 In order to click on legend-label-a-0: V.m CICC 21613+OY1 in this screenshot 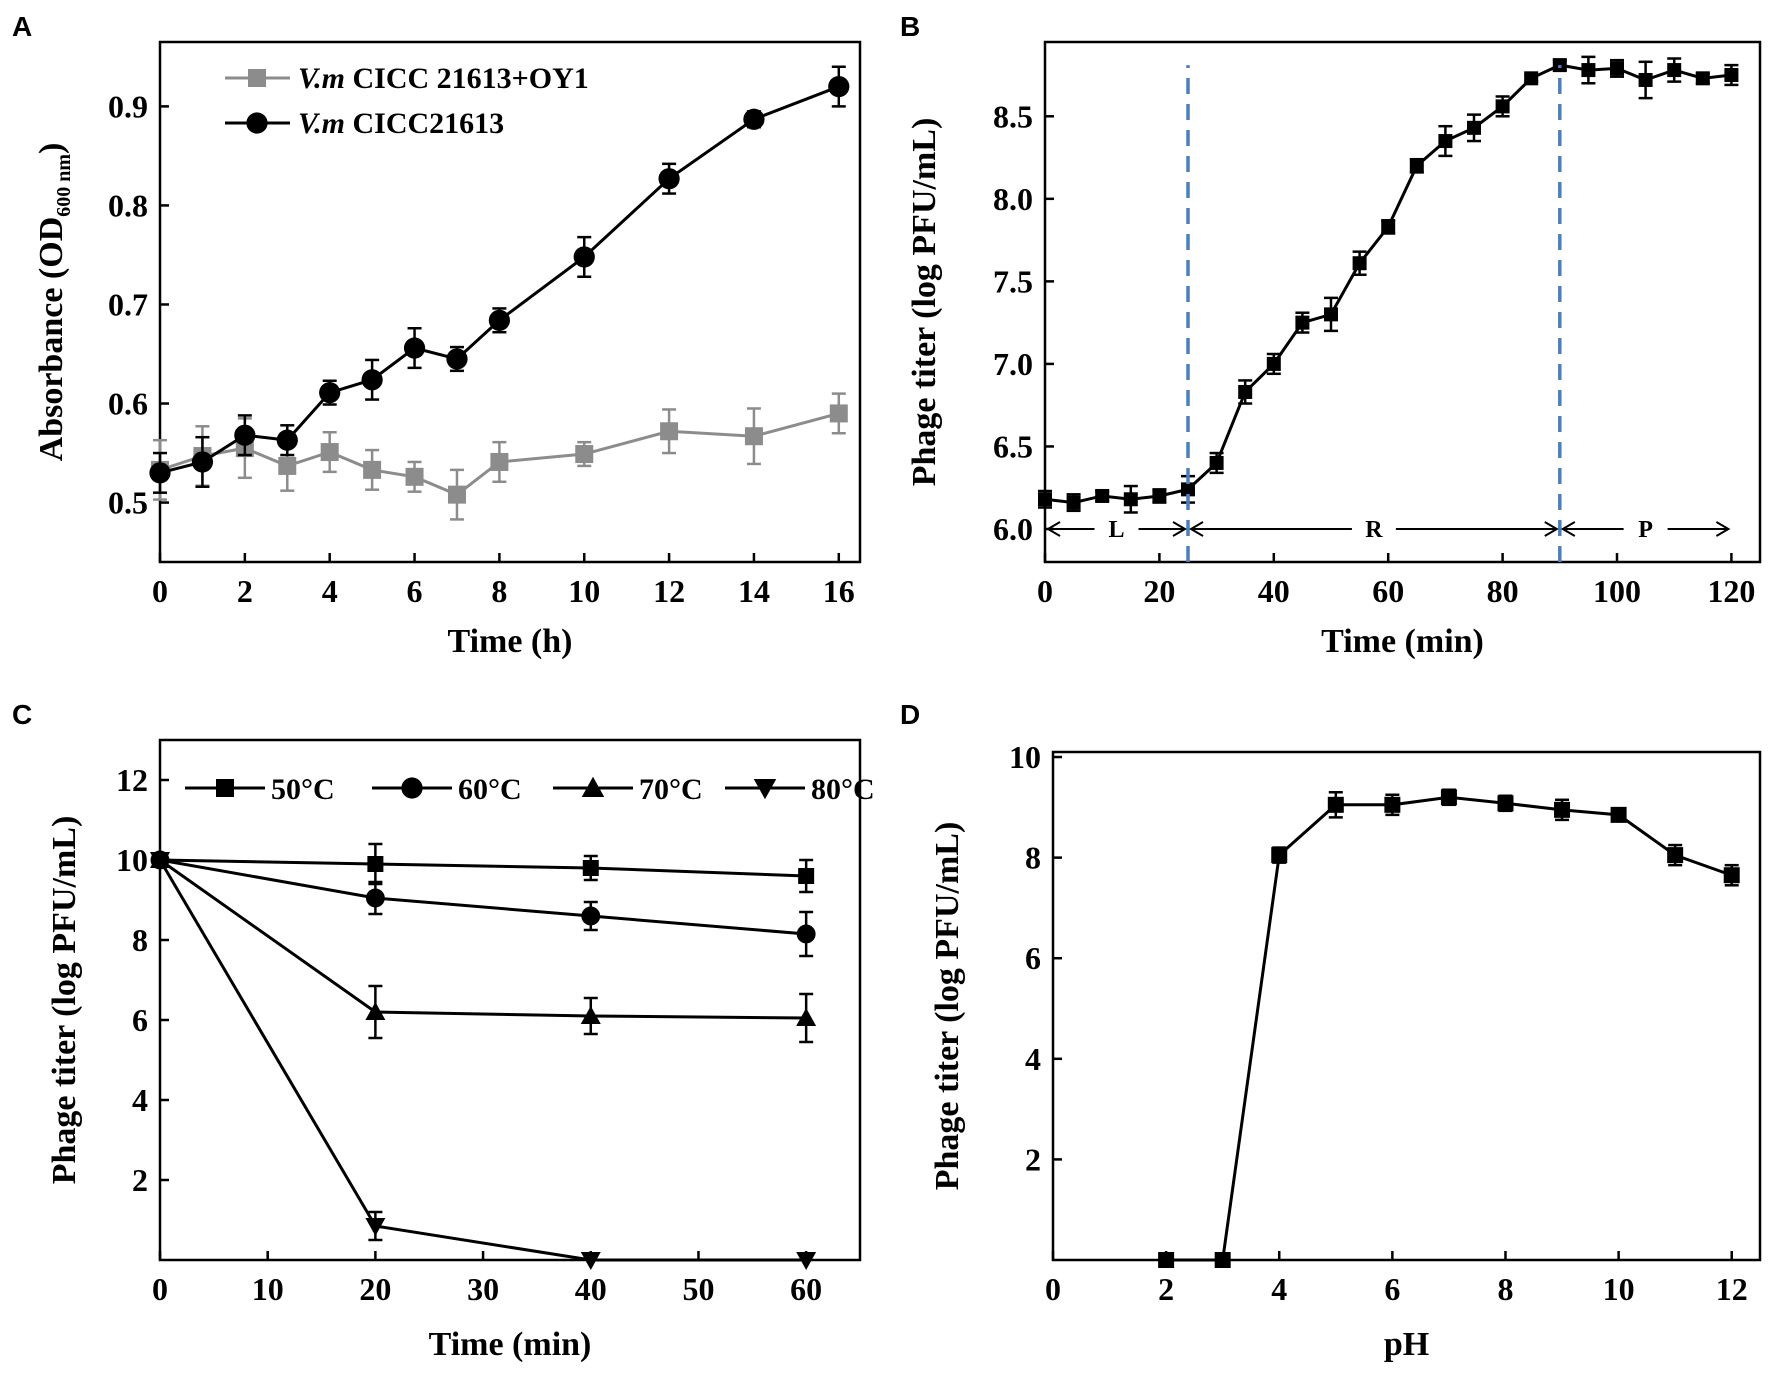, I will do `click(443, 78)`.